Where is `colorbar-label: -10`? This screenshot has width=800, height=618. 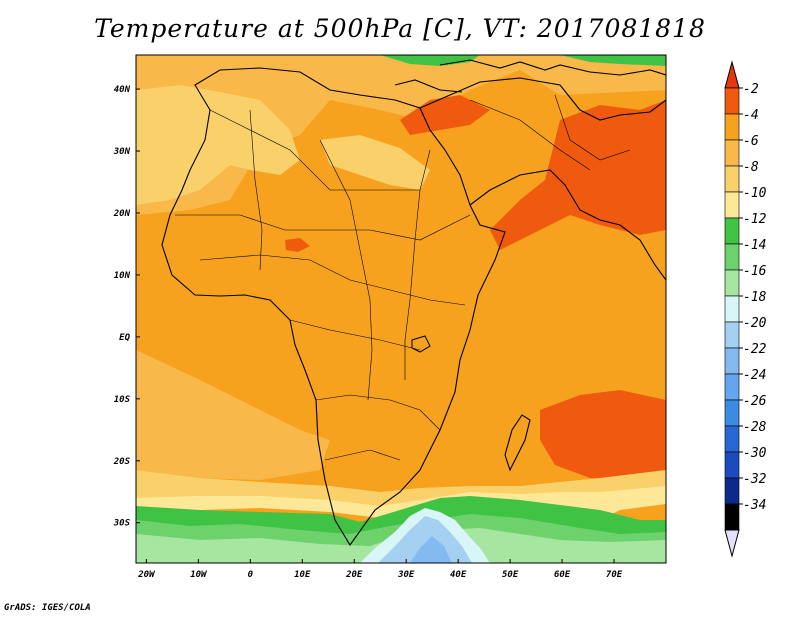 colorbar-label: -10 is located at coordinates (755, 193).